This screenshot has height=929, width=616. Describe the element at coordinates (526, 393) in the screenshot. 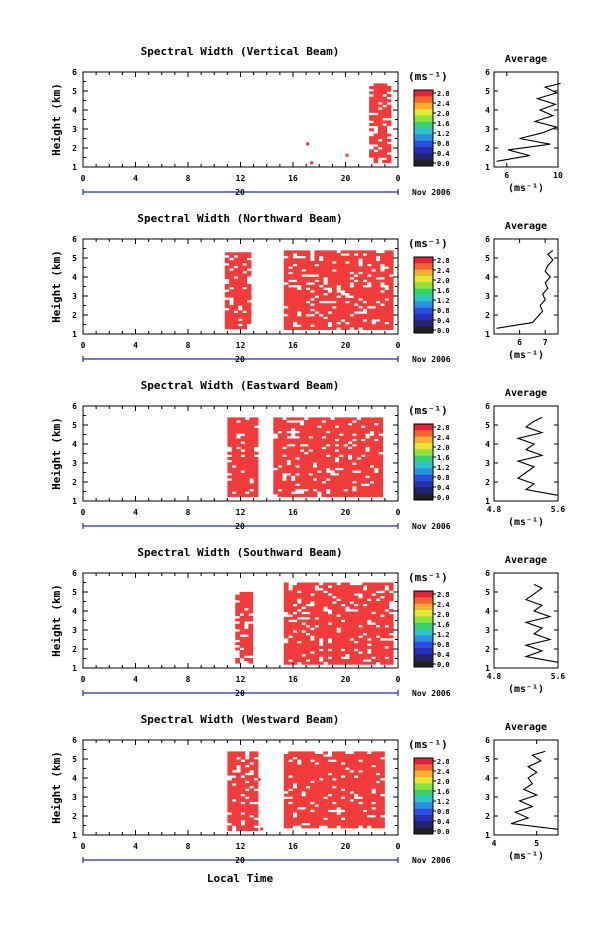

I see `average-title: Average` at that location.